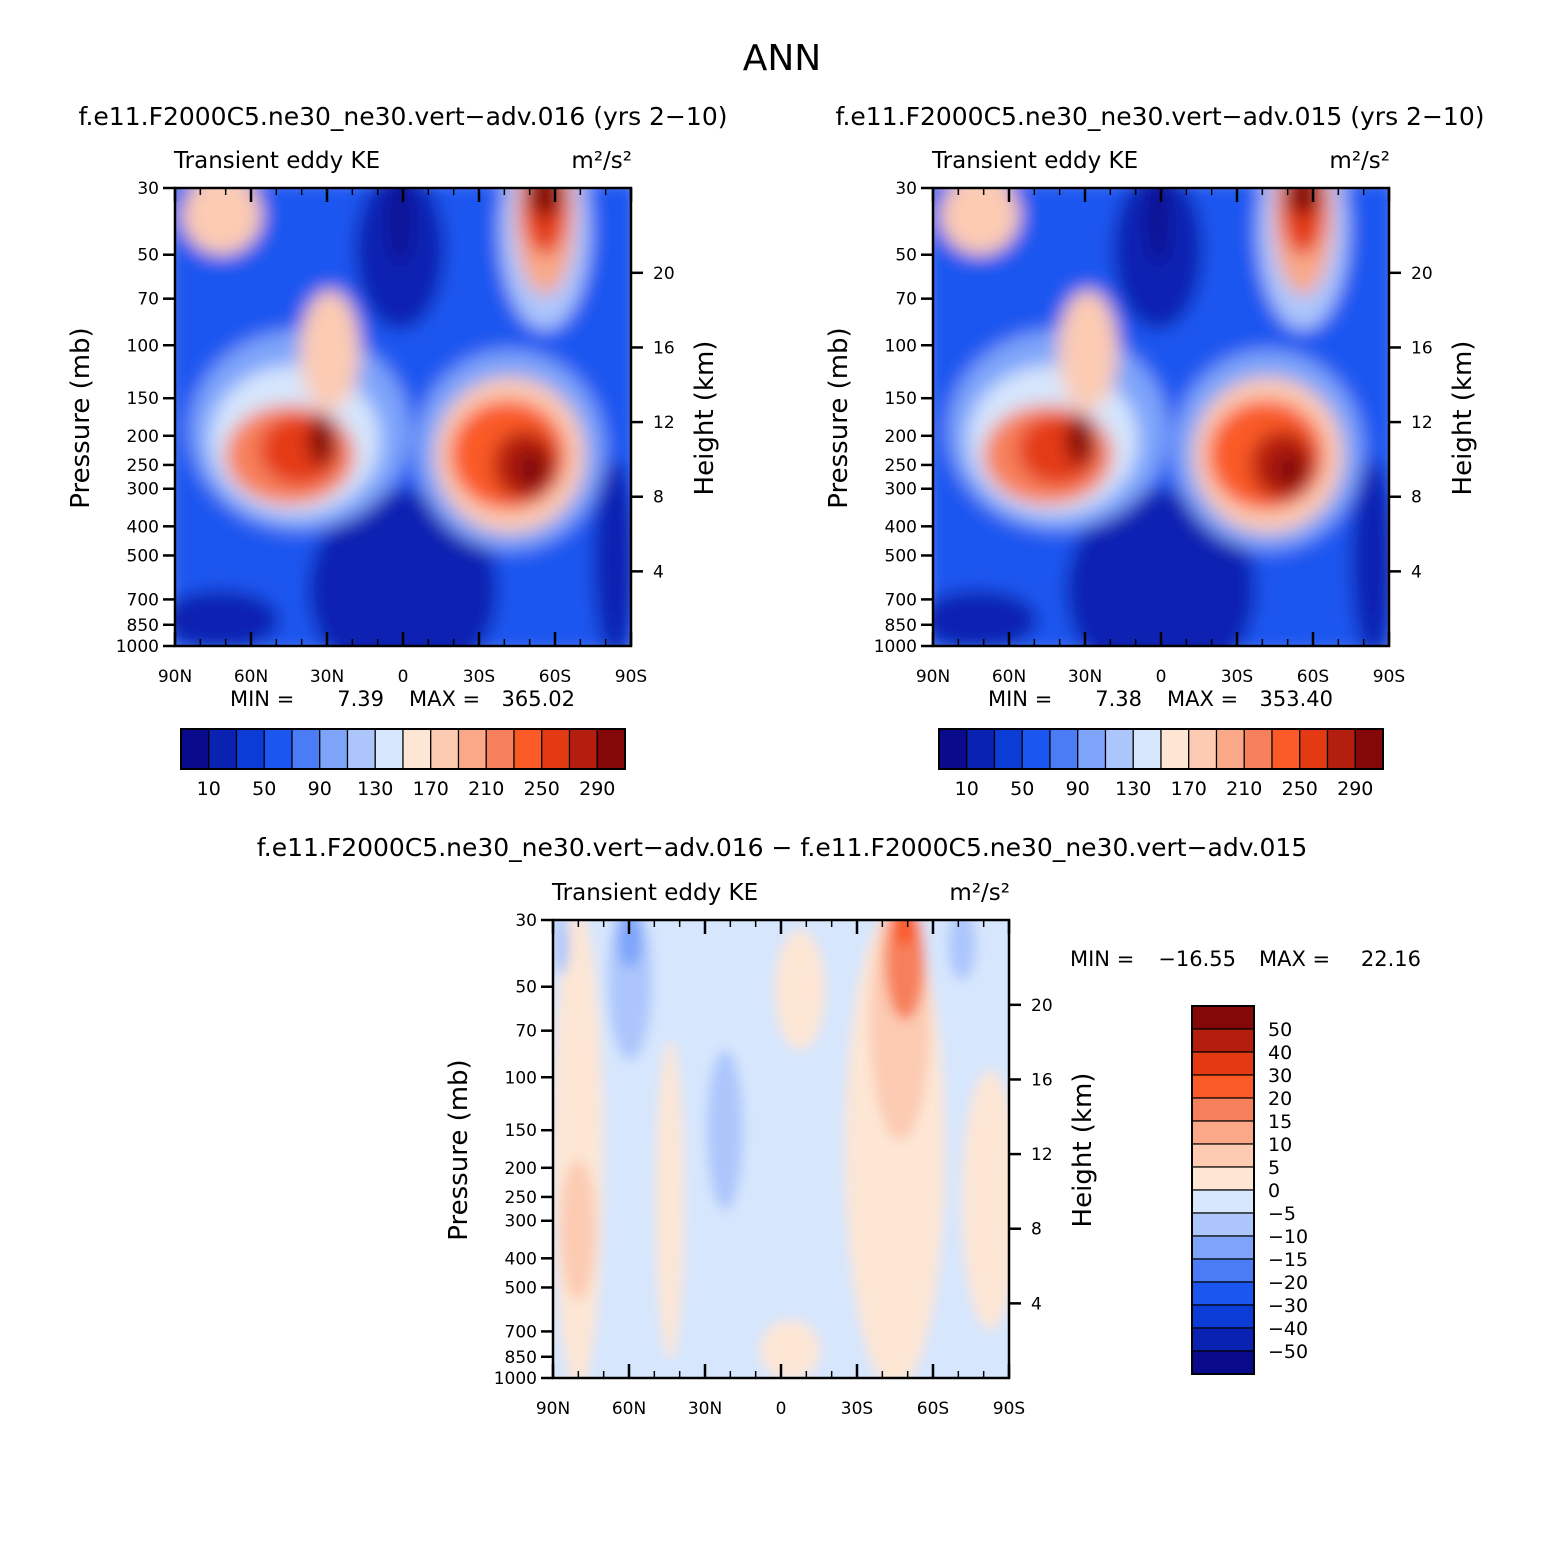 This screenshot has height=1563, width=1563. What do you see at coordinates (780, 1169) in the screenshot?
I see `panel-3-lat-axis: 90N 60N 30N 0 30S 60S 90S` at bounding box center [780, 1169].